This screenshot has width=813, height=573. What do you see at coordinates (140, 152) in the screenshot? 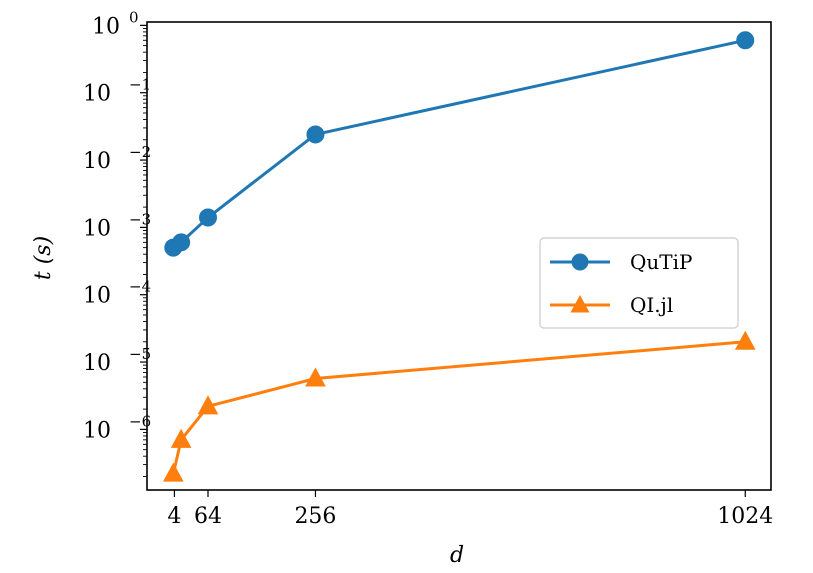
I see `y-tick-exponent: −2` at bounding box center [140, 152].